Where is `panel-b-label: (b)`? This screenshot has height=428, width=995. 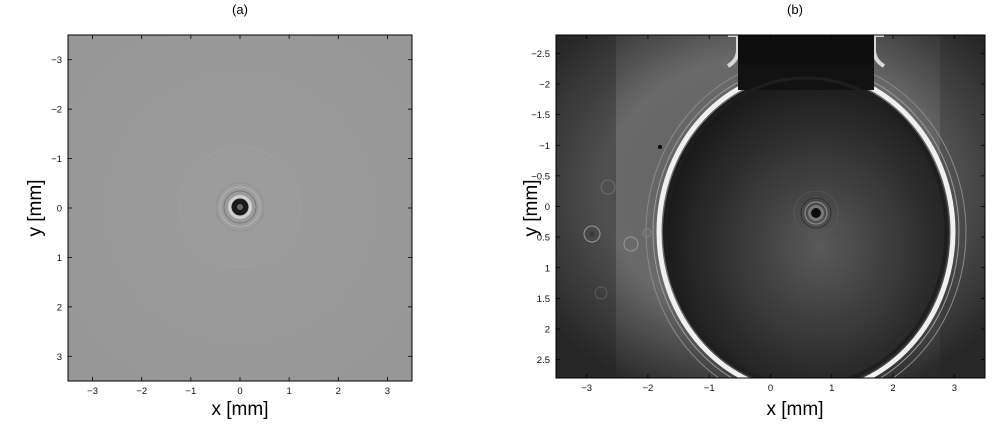 panel-b-label: (b) is located at coordinates (795, 9).